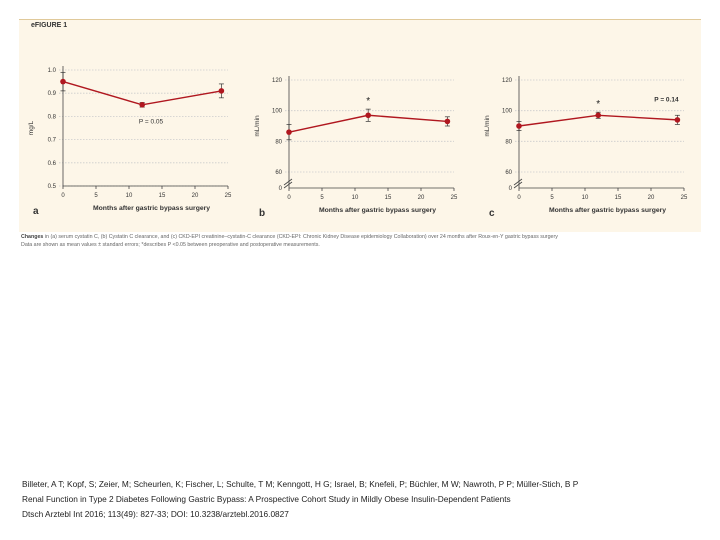  What do you see at coordinates (32, 237) in the screenshot?
I see `caption-lead: Changes` at bounding box center [32, 237].